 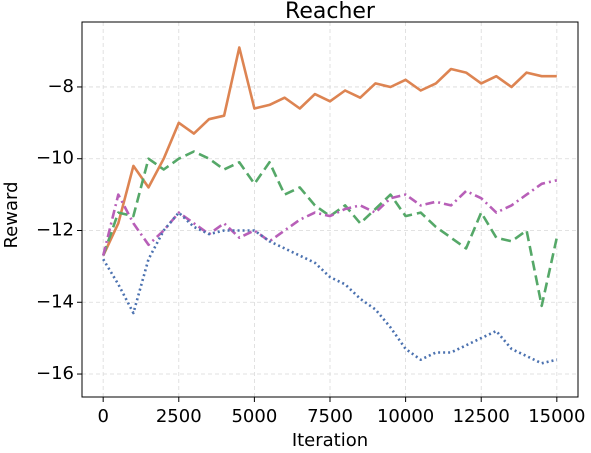 I want to click on x-tick-label: 0, so click(x=102, y=416).